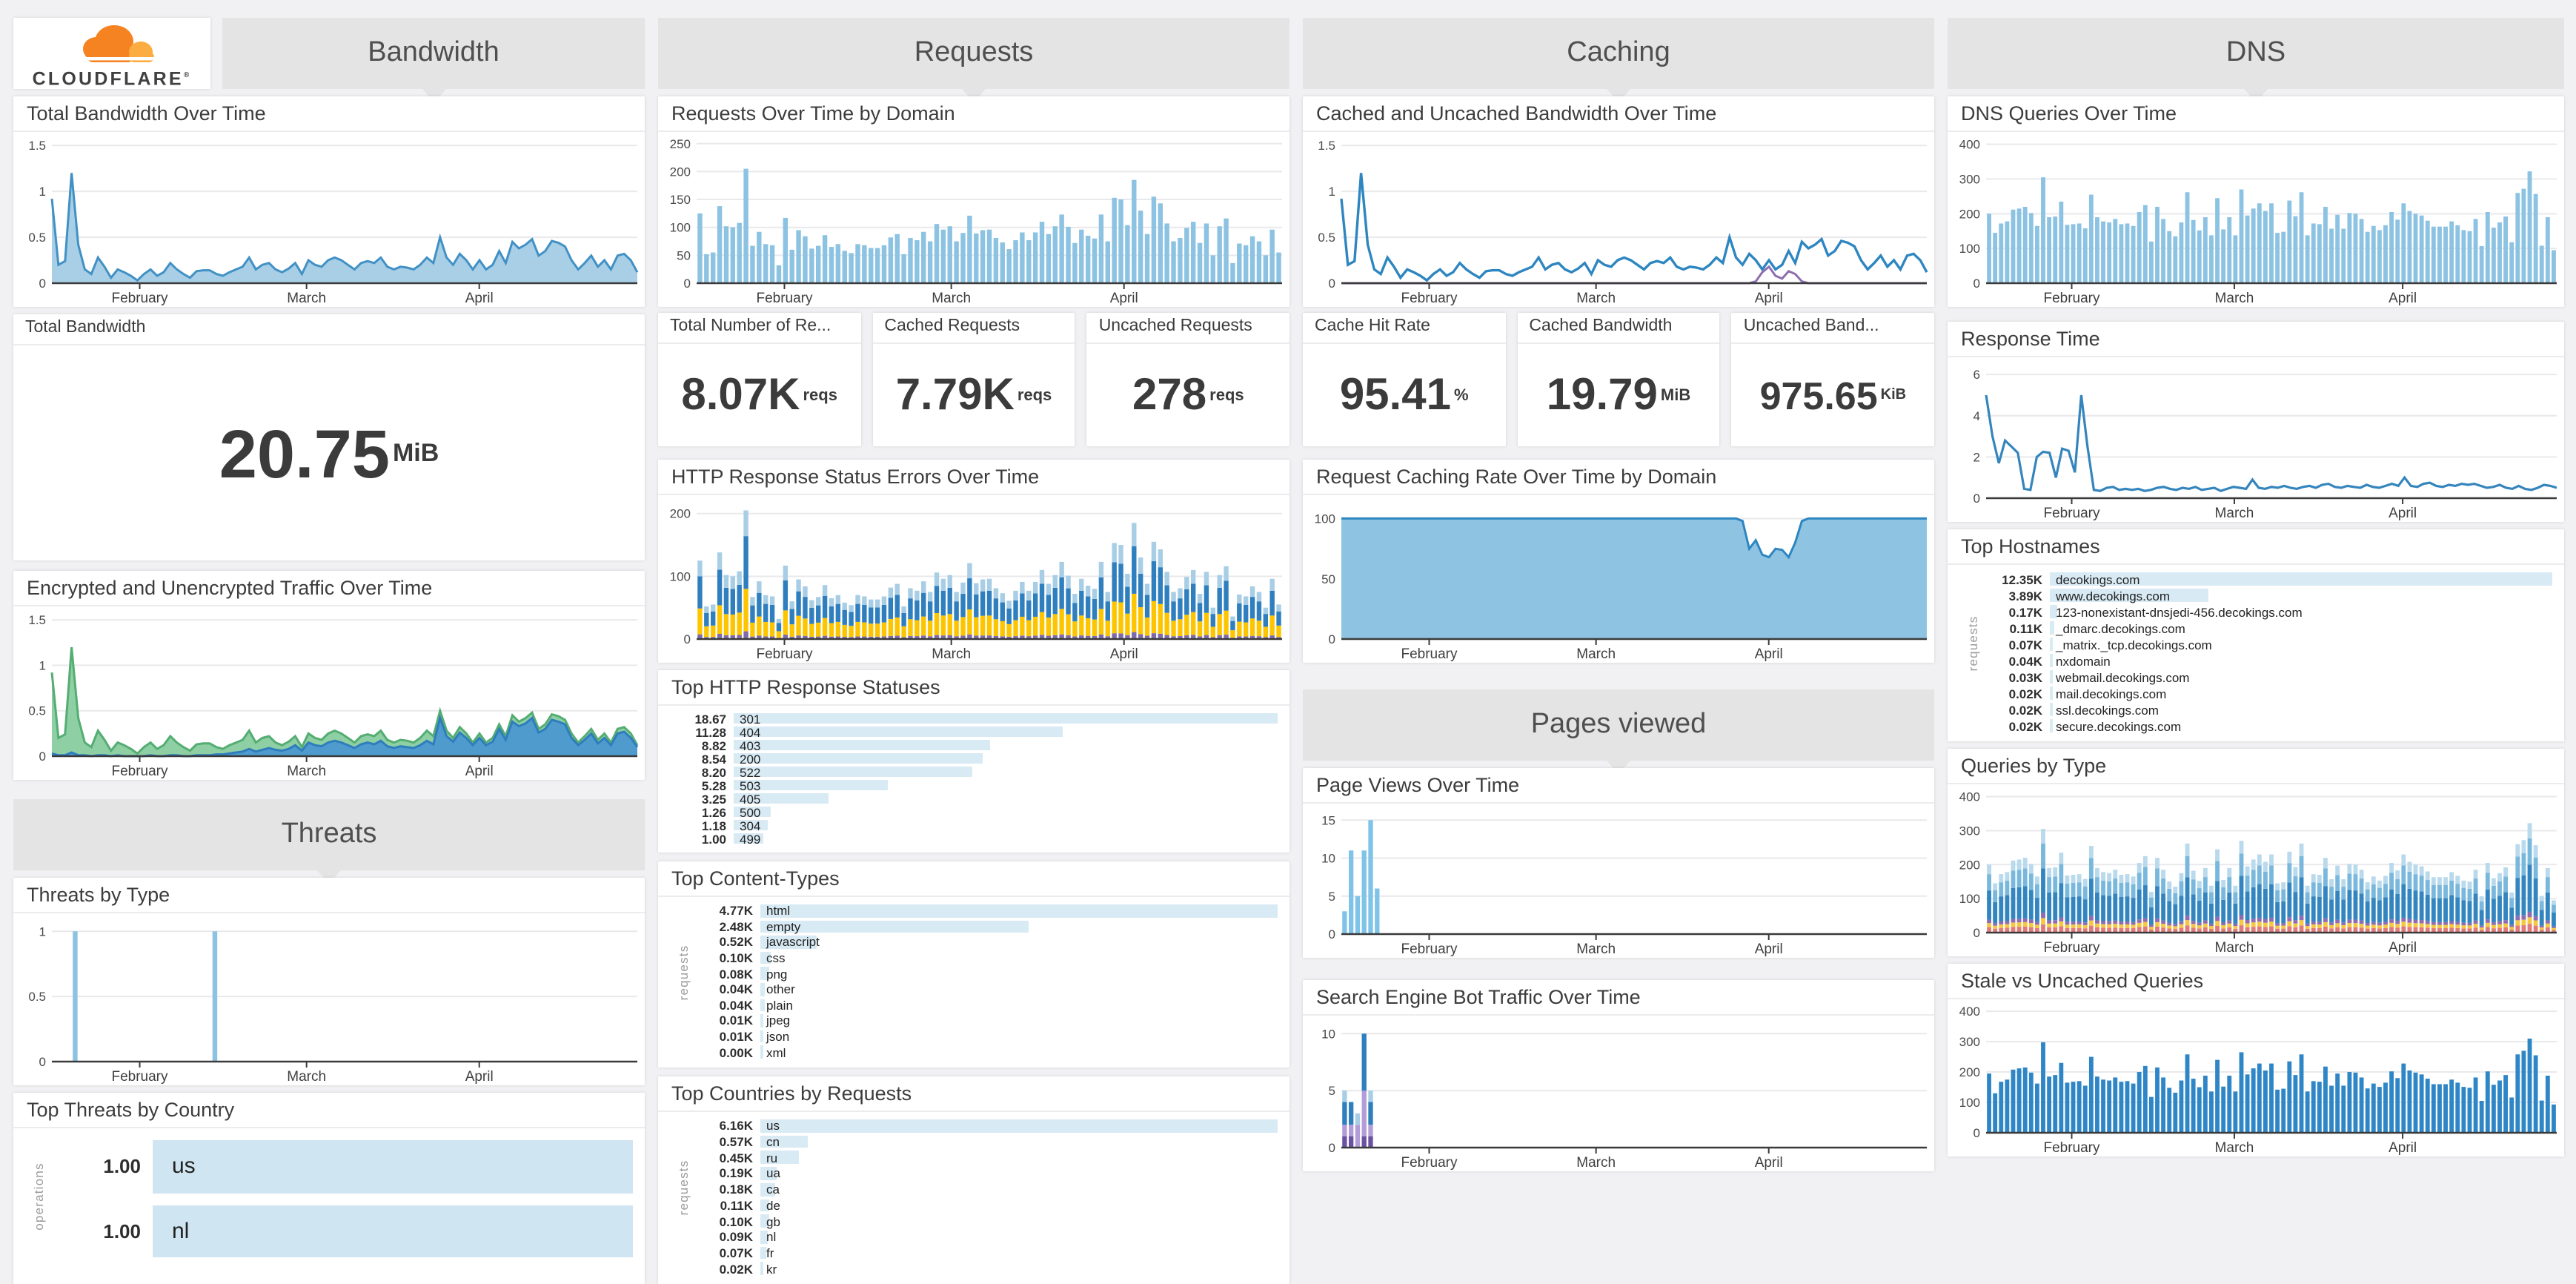  Describe the element at coordinates (987, 1237) in the screenshot. I see `list-row: 0.09K nl` at that location.